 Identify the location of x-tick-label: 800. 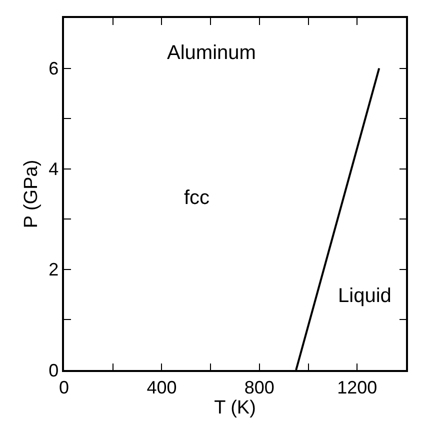
(259, 387).